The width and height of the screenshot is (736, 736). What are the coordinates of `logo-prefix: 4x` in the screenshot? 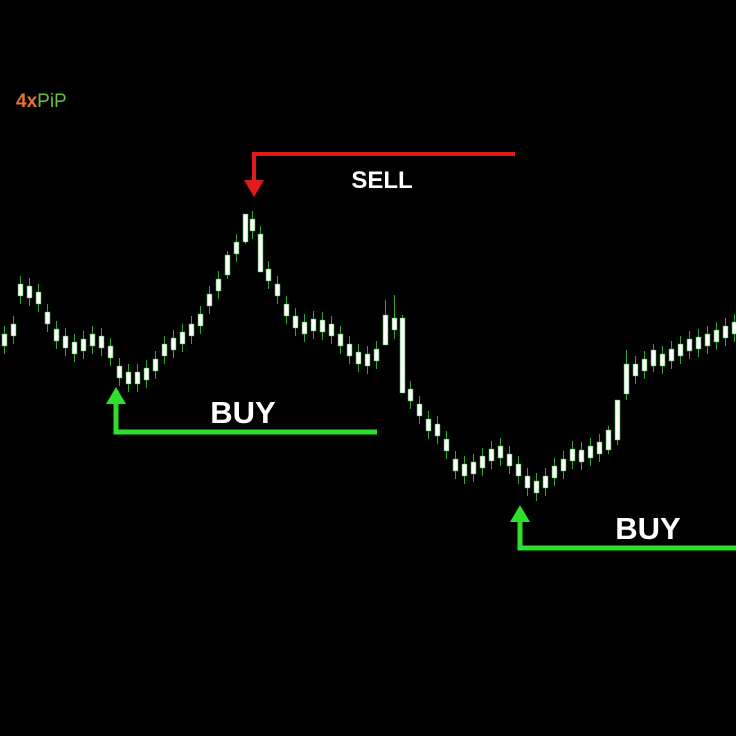 It's located at (27, 101).